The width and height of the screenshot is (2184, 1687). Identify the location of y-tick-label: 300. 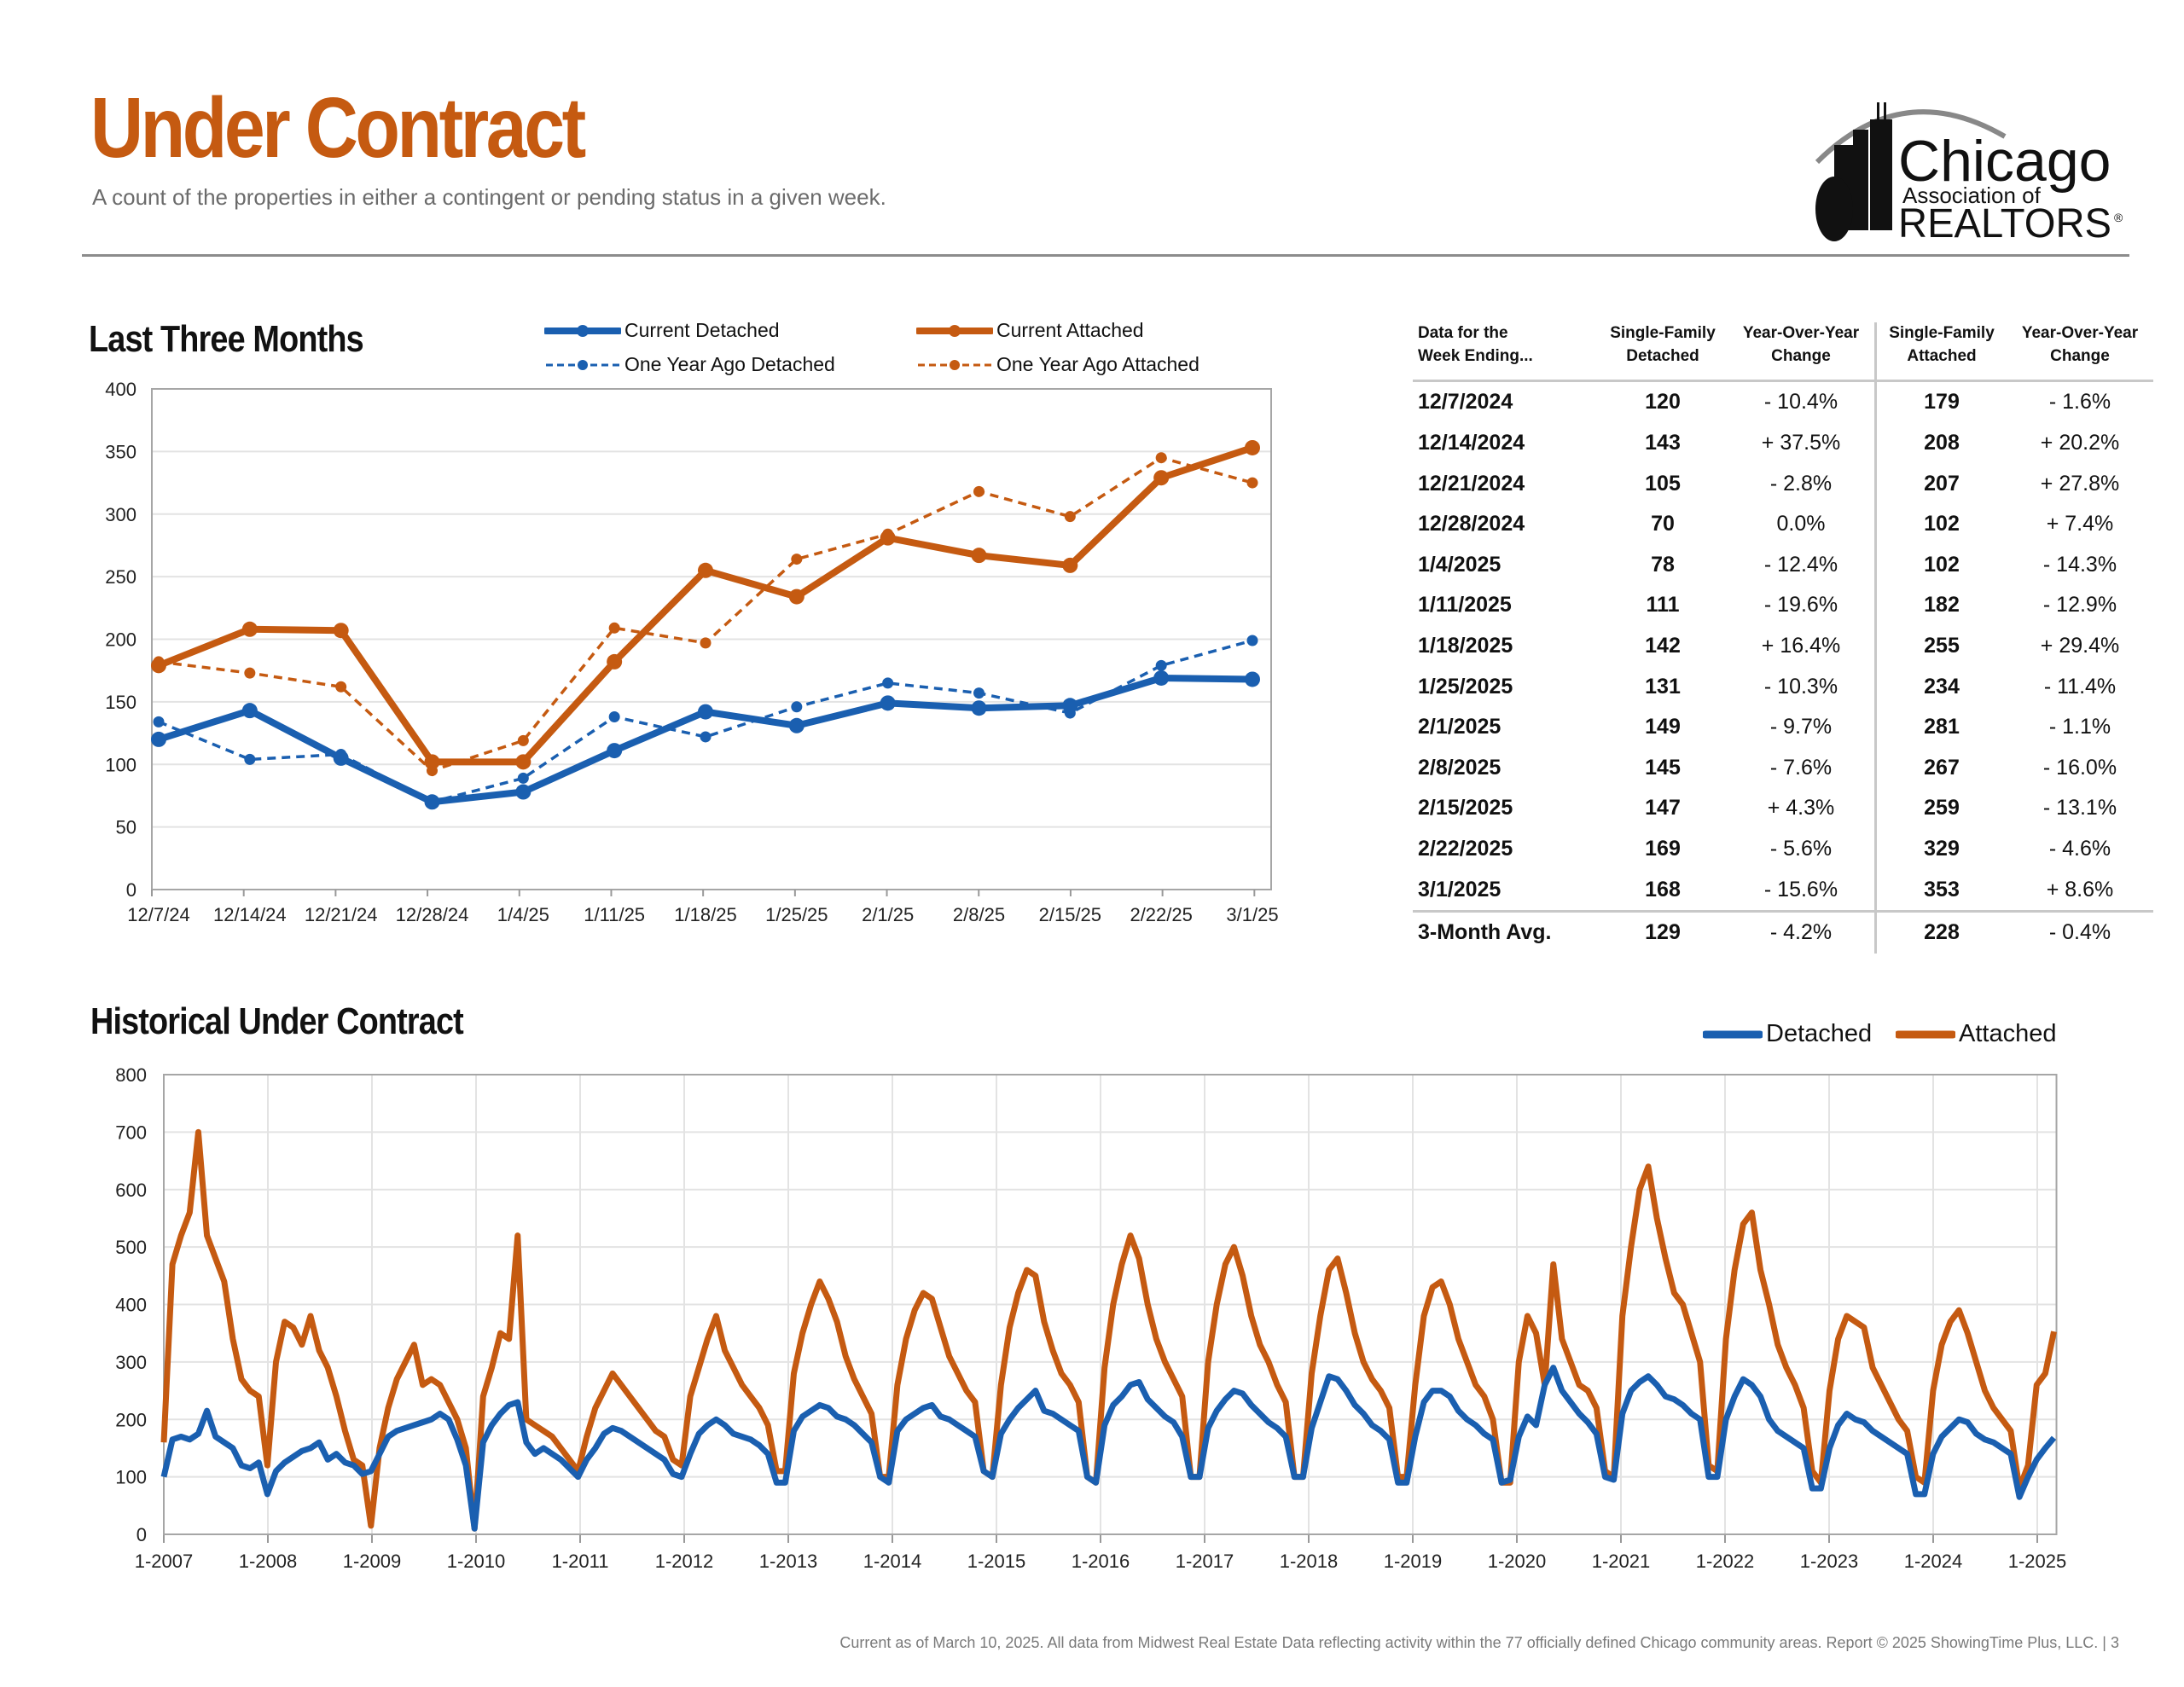
(121, 514).